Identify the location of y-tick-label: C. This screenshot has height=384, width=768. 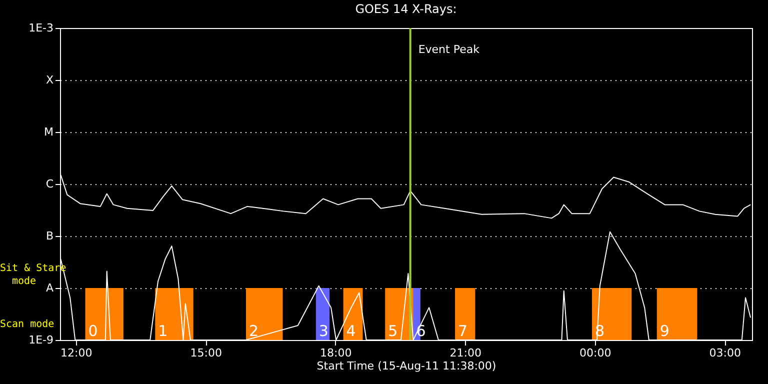
(50, 184).